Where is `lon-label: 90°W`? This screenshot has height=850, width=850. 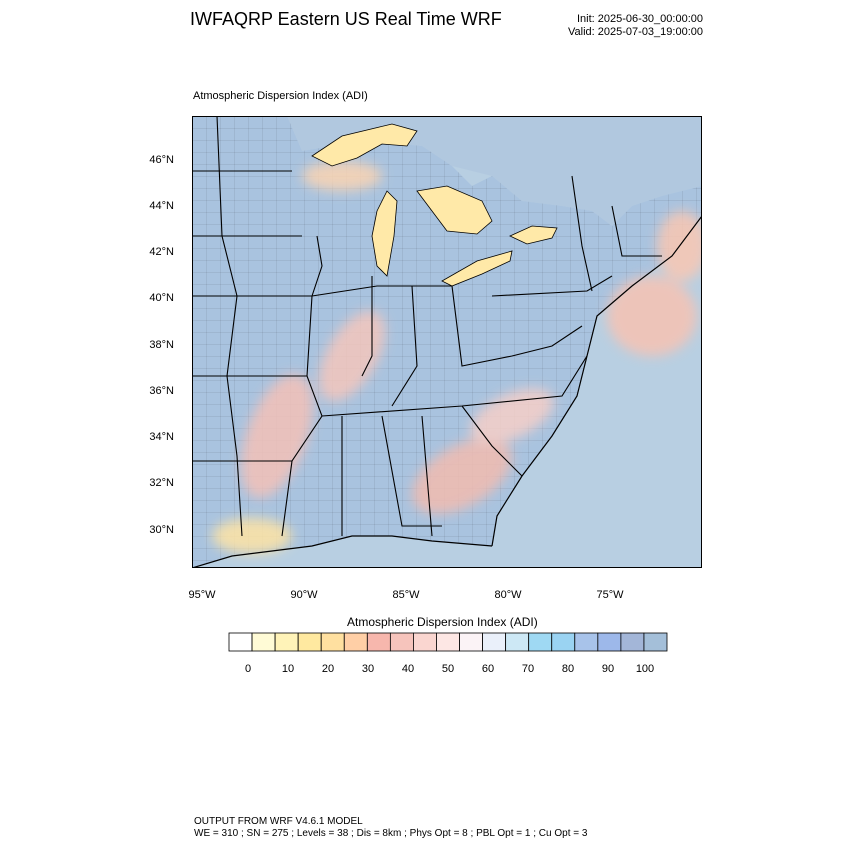
lon-label: 90°W is located at coordinates (304, 595).